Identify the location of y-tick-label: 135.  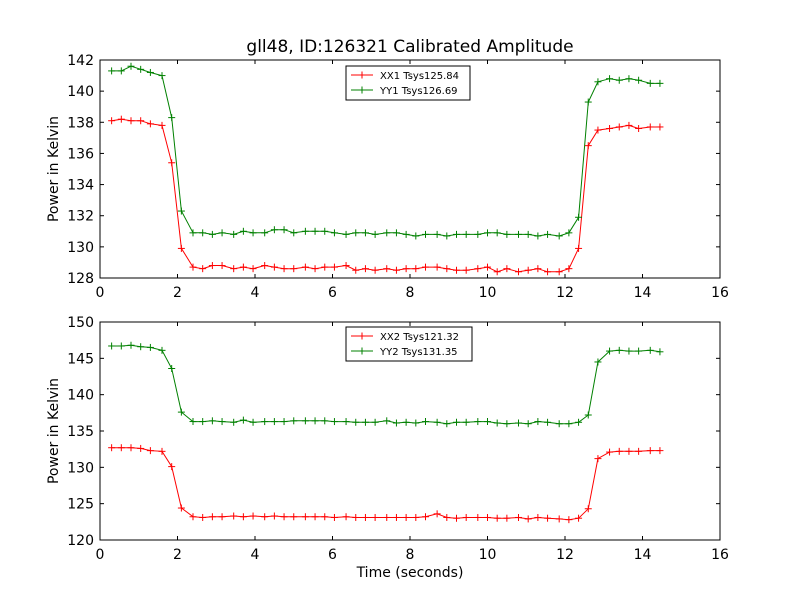
(80, 432).